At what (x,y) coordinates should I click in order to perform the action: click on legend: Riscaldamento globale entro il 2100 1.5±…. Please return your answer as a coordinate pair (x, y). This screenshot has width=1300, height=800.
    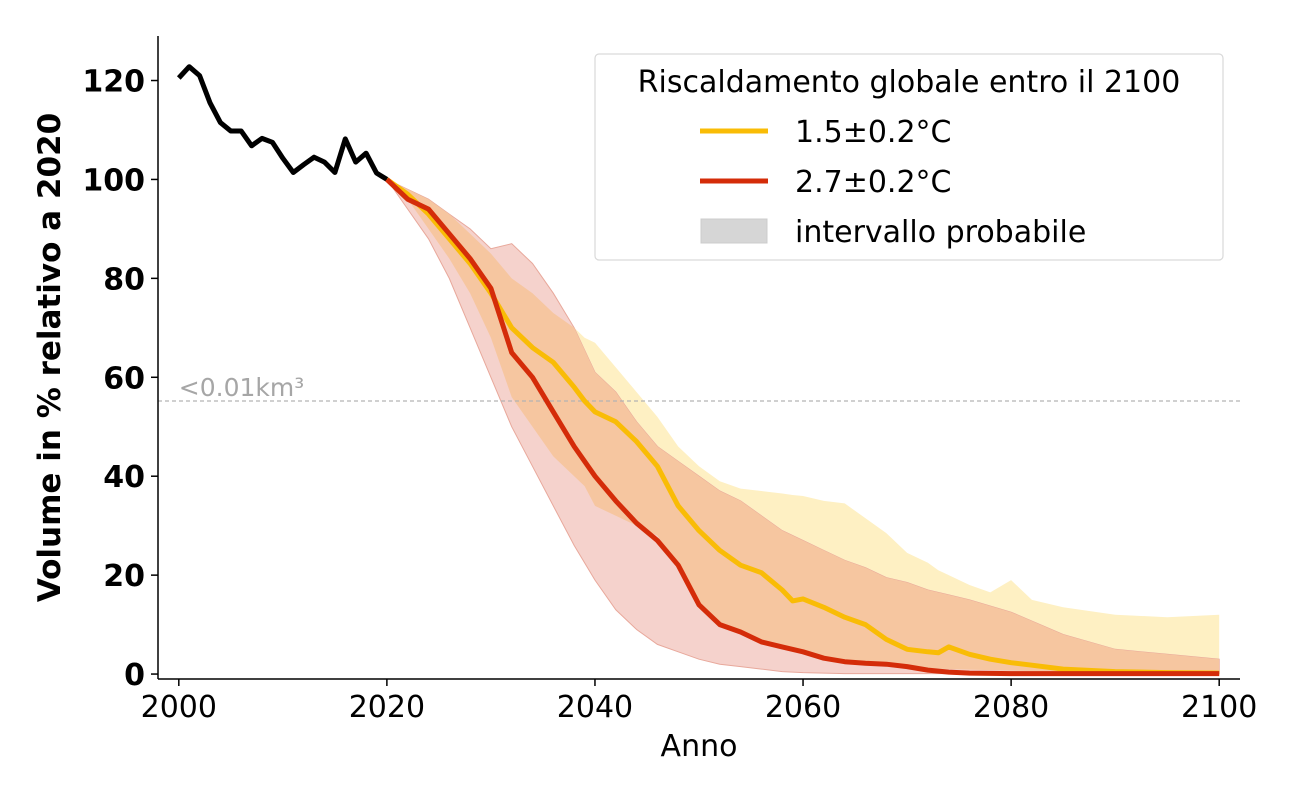
    Looking at the image, I should click on (909, 157).